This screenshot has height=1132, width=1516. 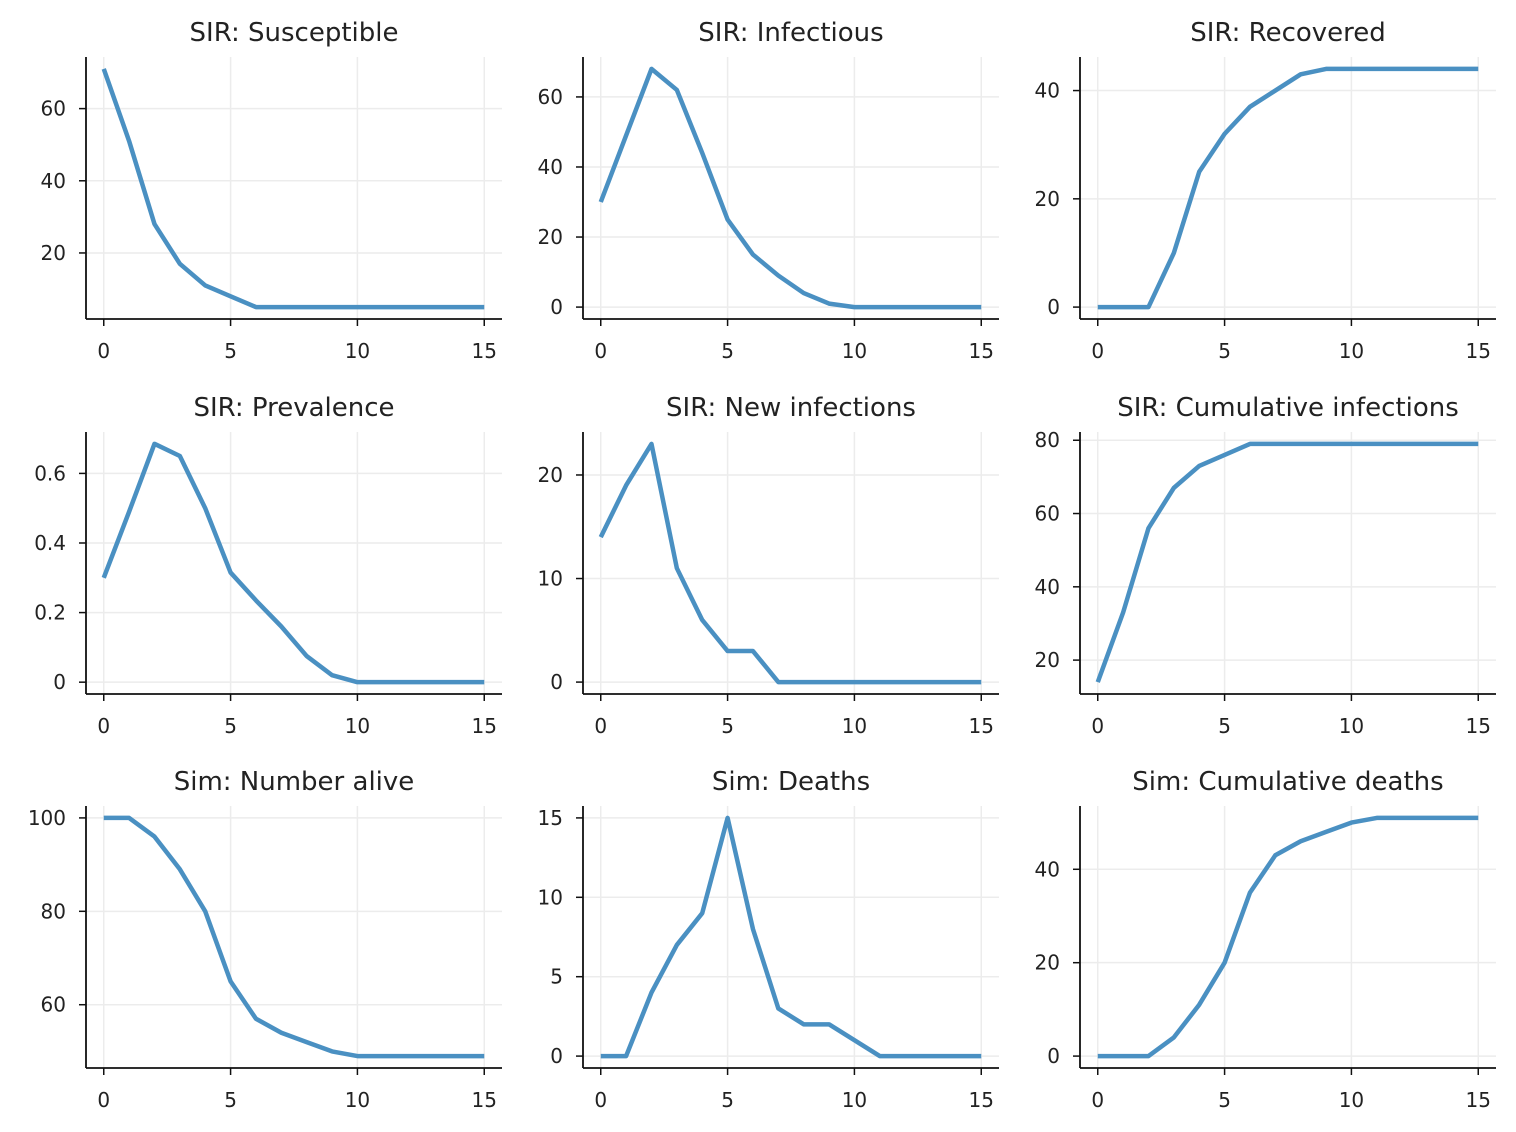 What do you see at coordinates (1287, 782) in the screenshot?
I see `chart-title: Sim: Cumulative deaths` at bounding box center [1287, 782].